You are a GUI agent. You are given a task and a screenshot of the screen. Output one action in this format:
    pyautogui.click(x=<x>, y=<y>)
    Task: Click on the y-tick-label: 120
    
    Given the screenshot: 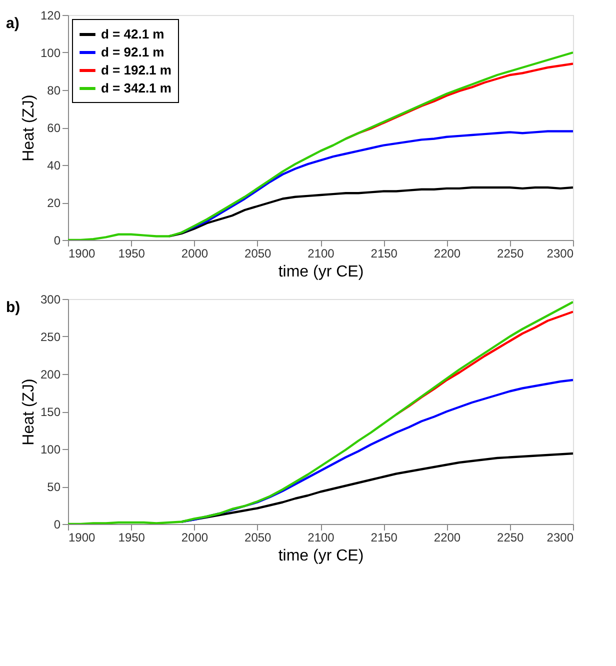 What is the action you would take?
    pyautogui.click(x=50, y=15)
    